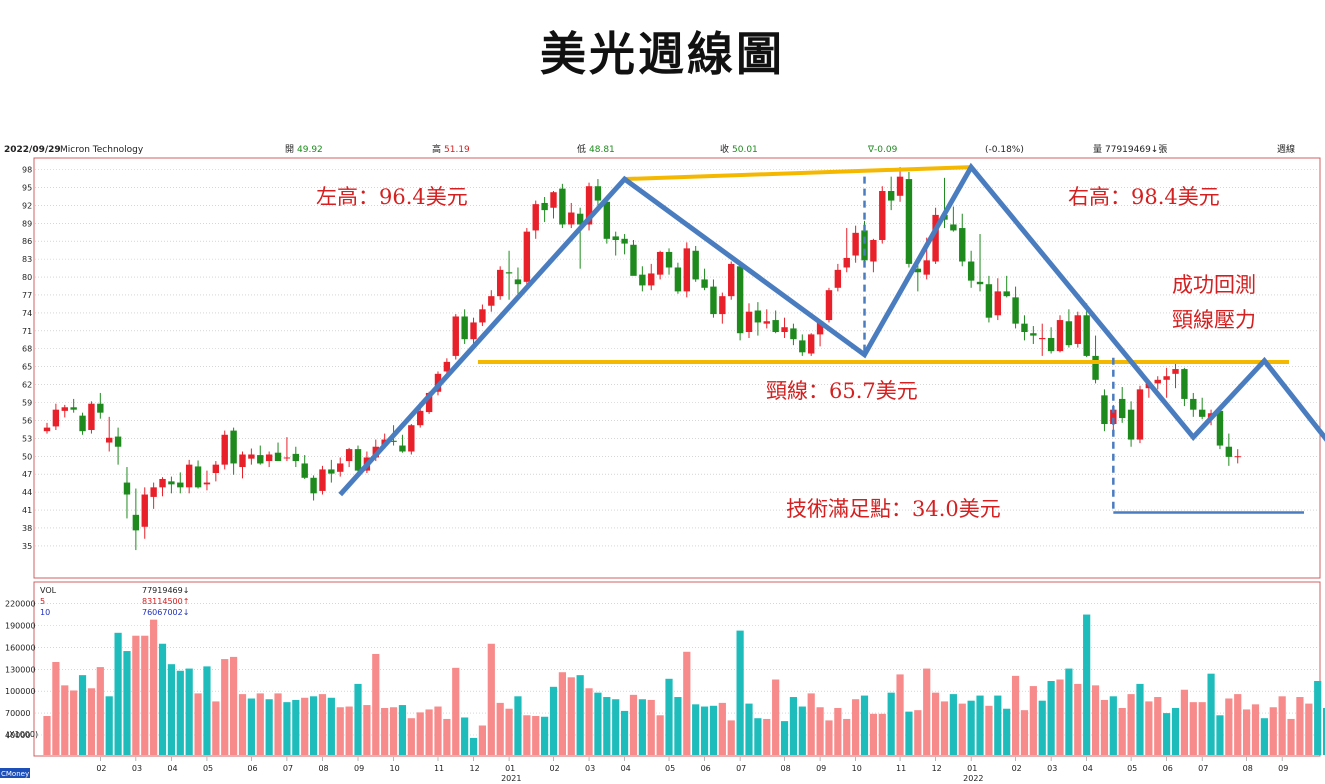 The width and height of the screenshot is (1325, 784). Describe the element at coordinates (20, 691) in the screenshot. I see `volume-tick-label: 100000` at that location.